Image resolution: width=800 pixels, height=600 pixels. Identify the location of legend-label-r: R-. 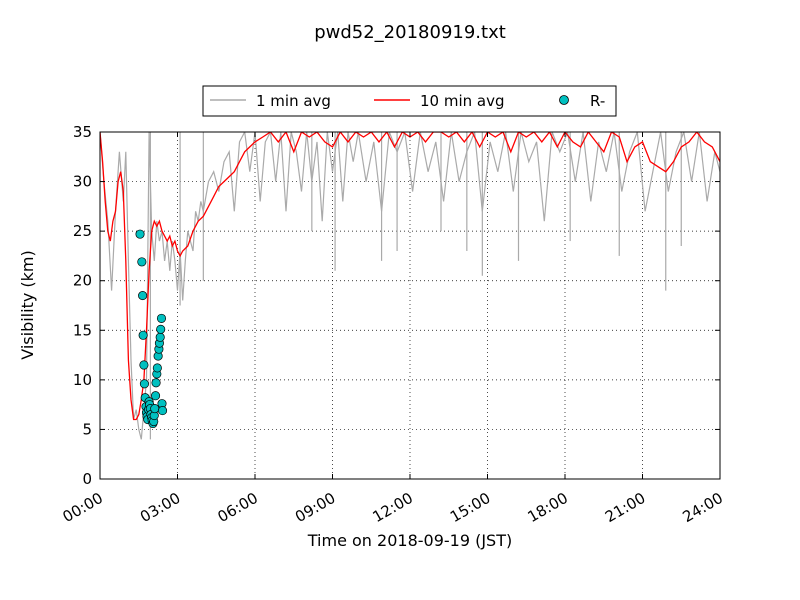
(597, 101).